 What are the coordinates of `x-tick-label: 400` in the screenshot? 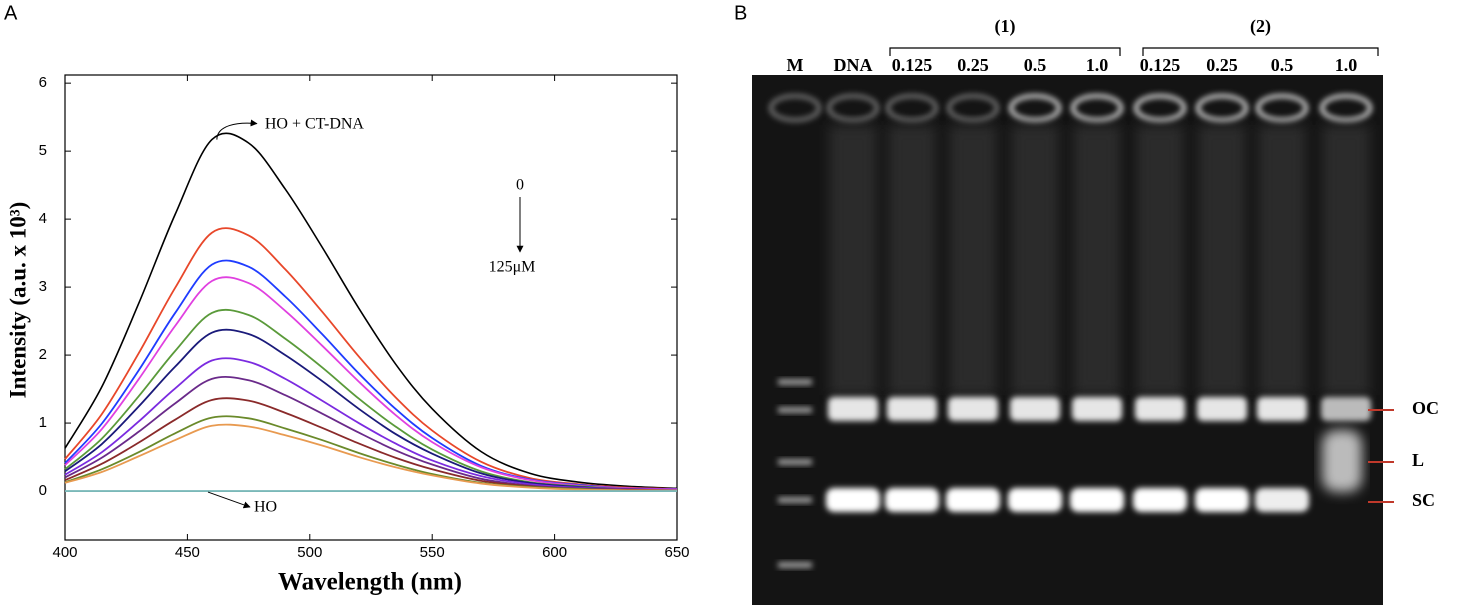 It's located at (64, 552).